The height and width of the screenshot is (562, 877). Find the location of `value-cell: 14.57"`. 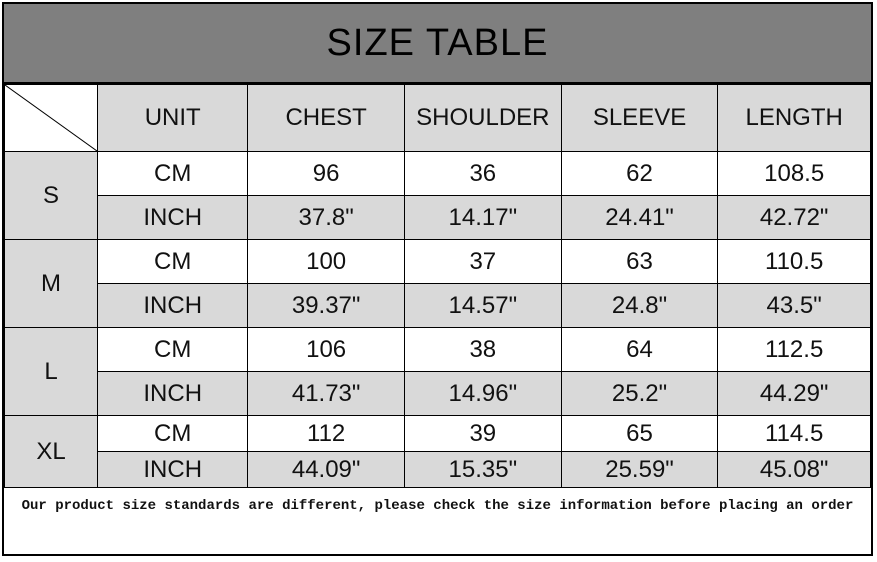

value-cell: 14.57" is located at coordinates (482, 305).